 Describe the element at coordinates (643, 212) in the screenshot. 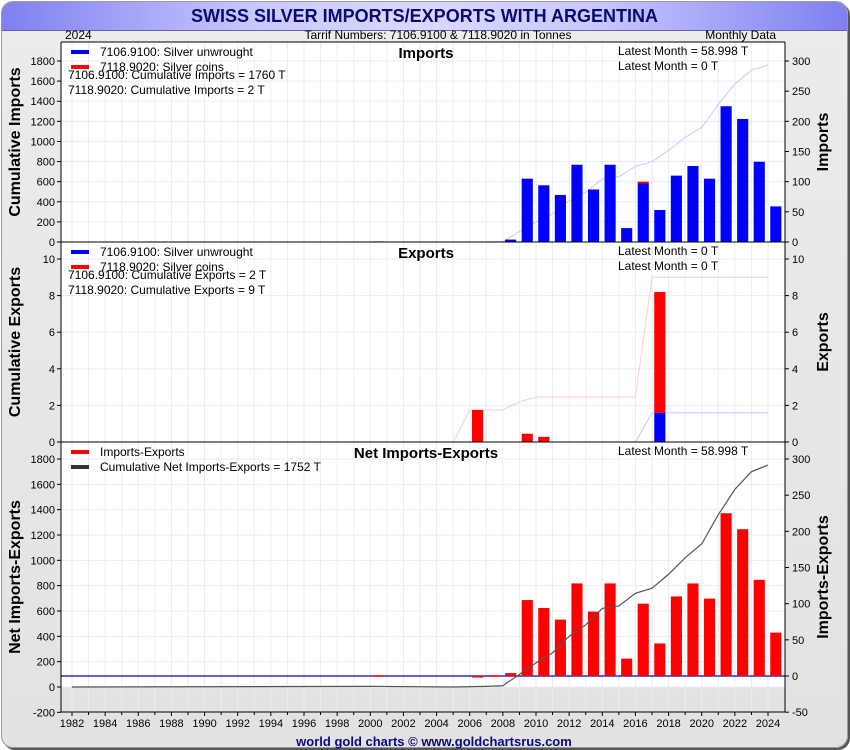

I see `bar-2016-unwrought` at that location.